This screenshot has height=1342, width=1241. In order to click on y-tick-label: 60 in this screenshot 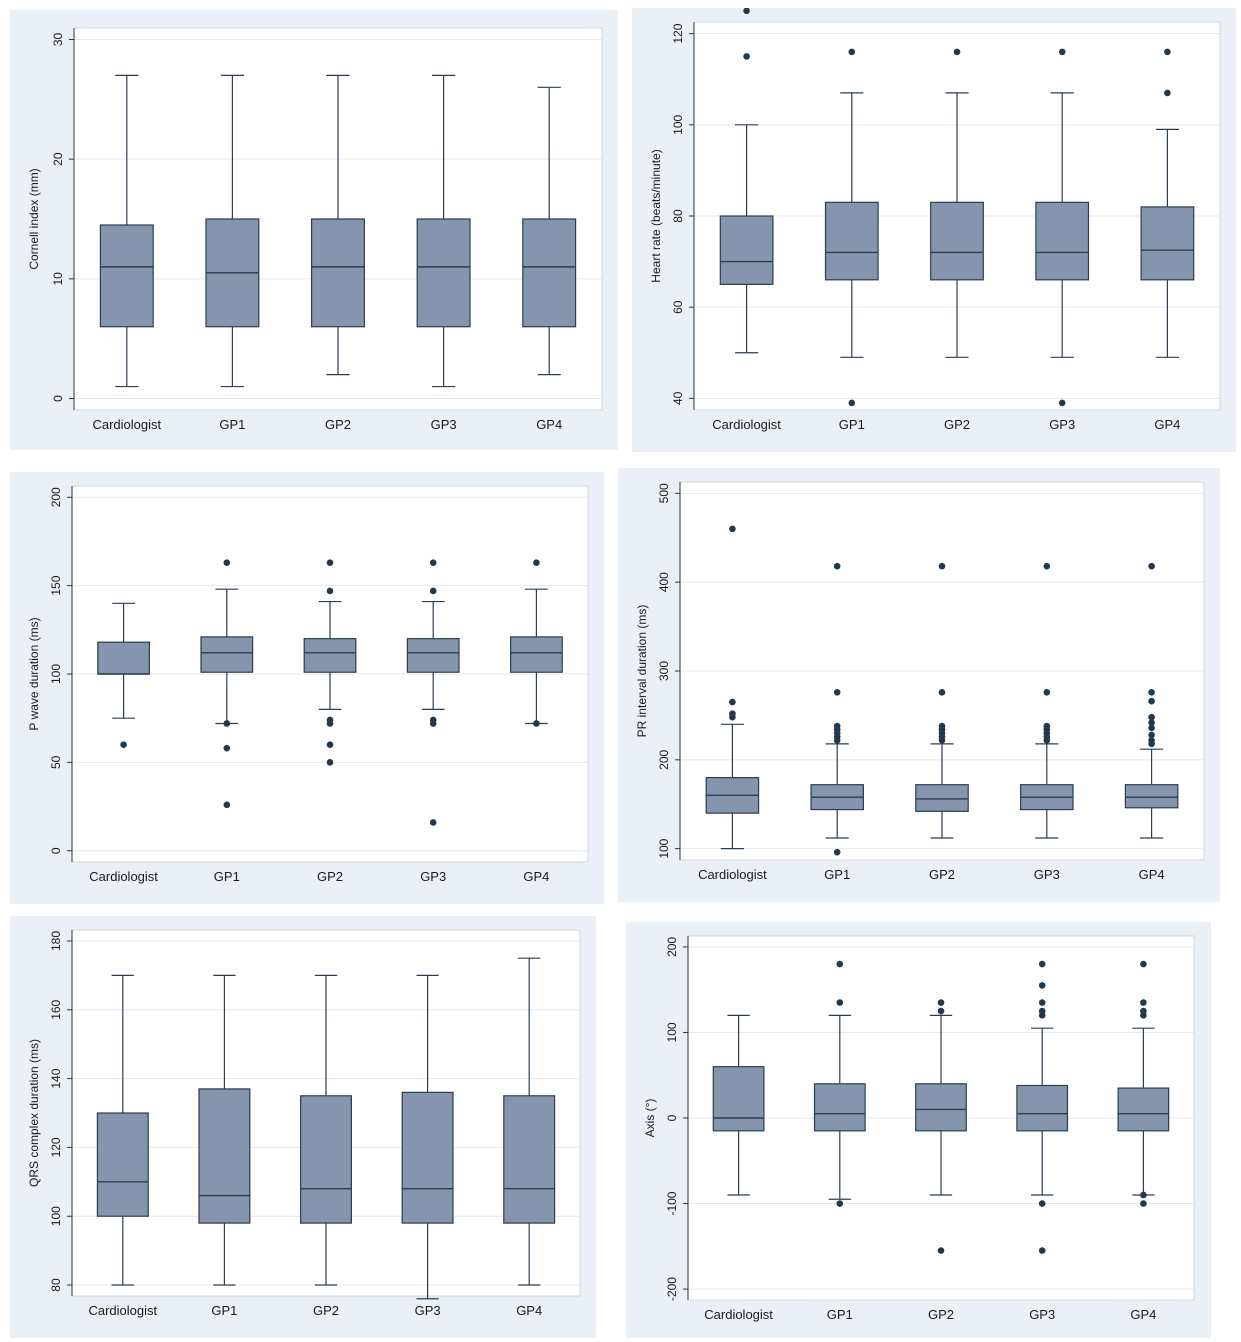, I will do `click(678, 307)`.